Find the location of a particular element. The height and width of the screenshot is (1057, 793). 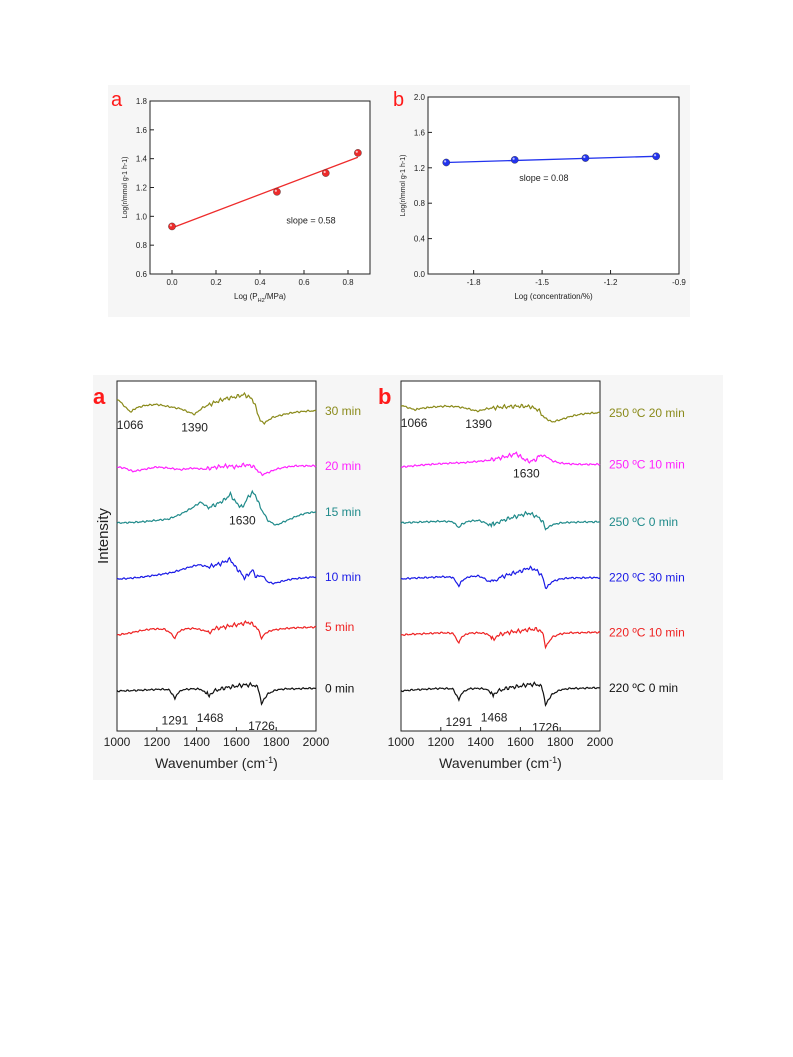

x-tick-label: 0.4 is located at coordinates (260, 282).